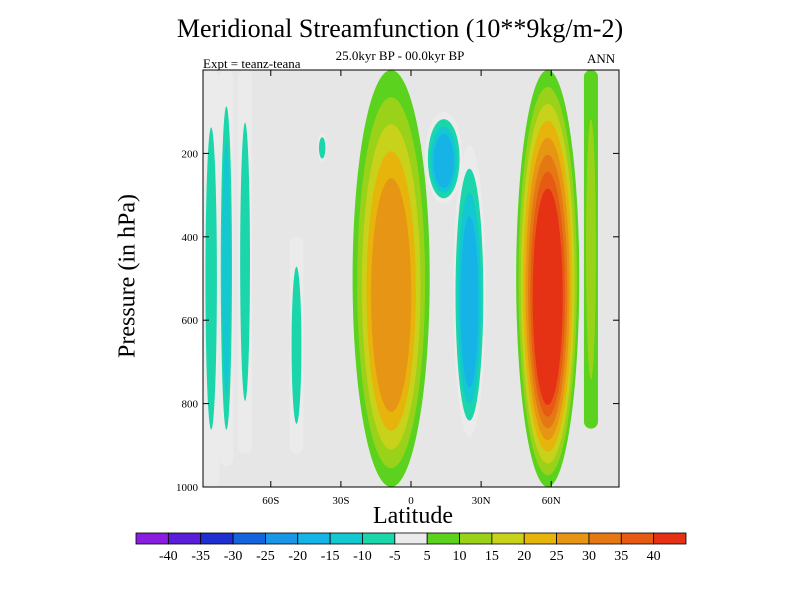 This screenshot has width=800, height=600. Describe the element at coordinates (411, 501) in the screenshot. I see `x-tick-label: 0` at that location.